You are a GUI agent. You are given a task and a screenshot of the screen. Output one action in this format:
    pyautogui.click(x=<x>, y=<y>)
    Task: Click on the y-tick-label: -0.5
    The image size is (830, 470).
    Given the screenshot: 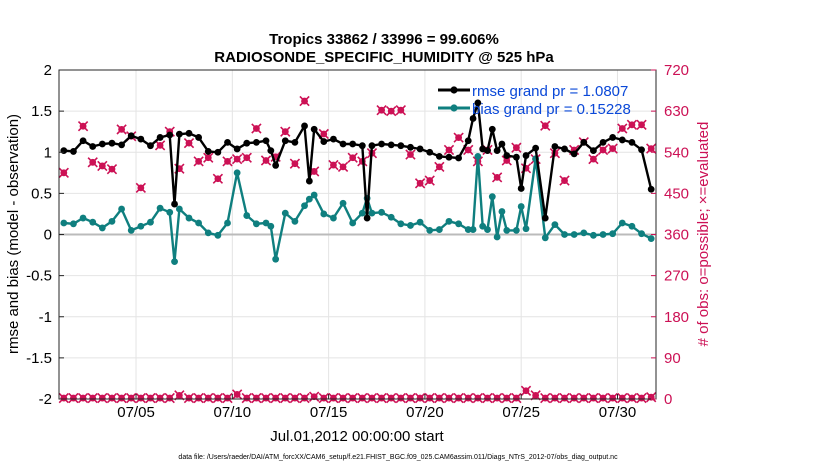 What is the action you would take?
    pyautogui.click(x=39, y=276)
    